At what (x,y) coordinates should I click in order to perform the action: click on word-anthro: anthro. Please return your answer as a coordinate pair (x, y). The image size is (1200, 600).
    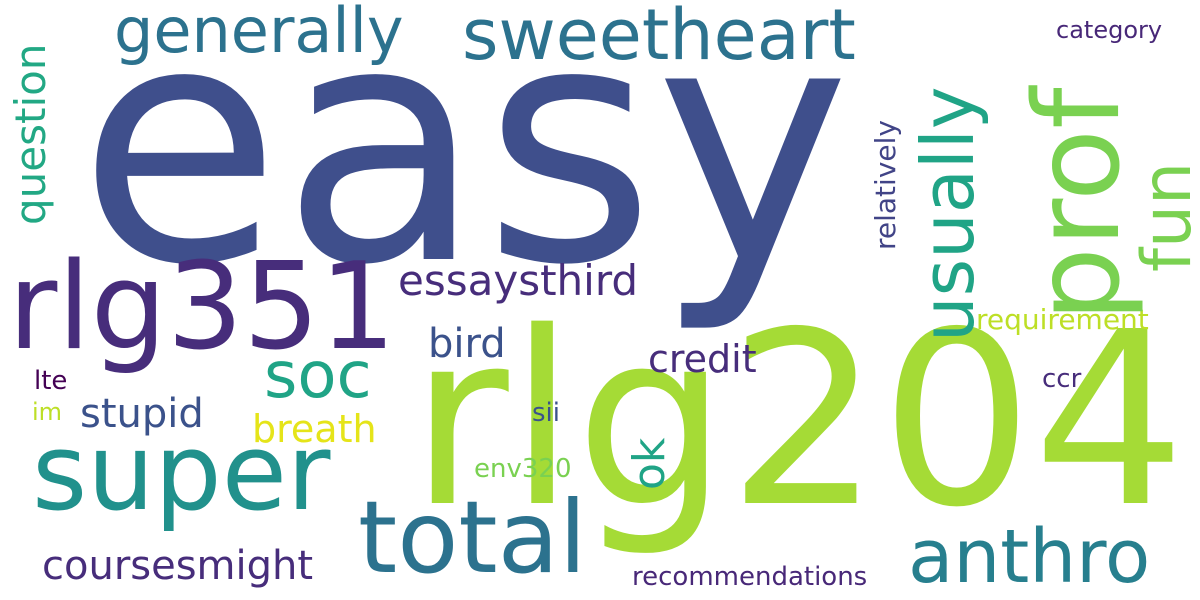
    Looking at the image, I should click on (1029, 557).